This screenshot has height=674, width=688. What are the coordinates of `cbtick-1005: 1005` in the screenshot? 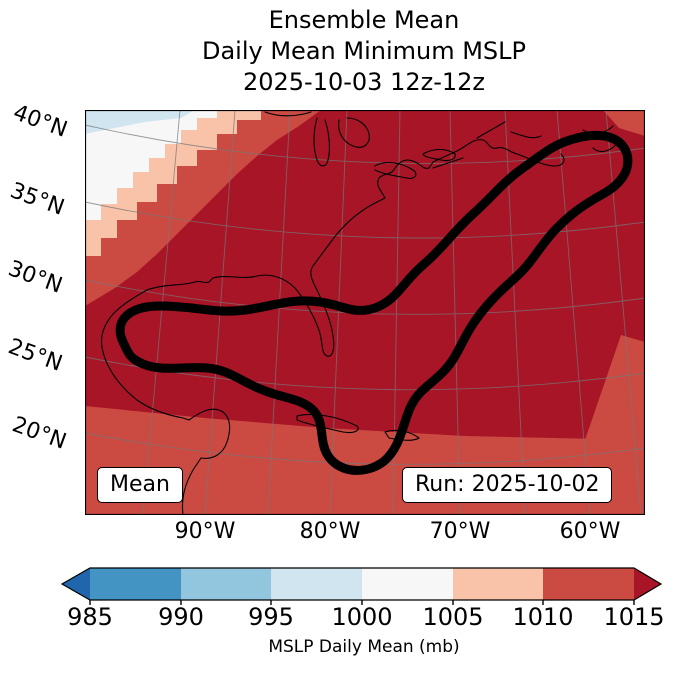 It's located at (453, 617).